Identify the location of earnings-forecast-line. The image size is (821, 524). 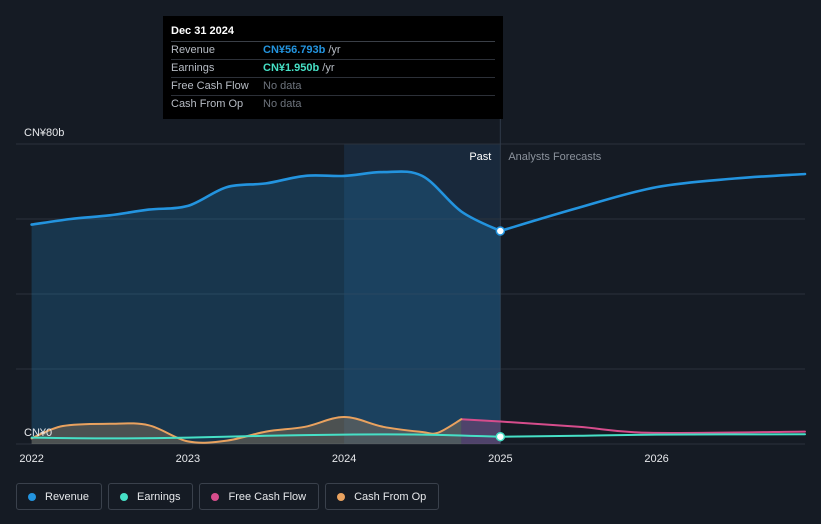
(652, 435).